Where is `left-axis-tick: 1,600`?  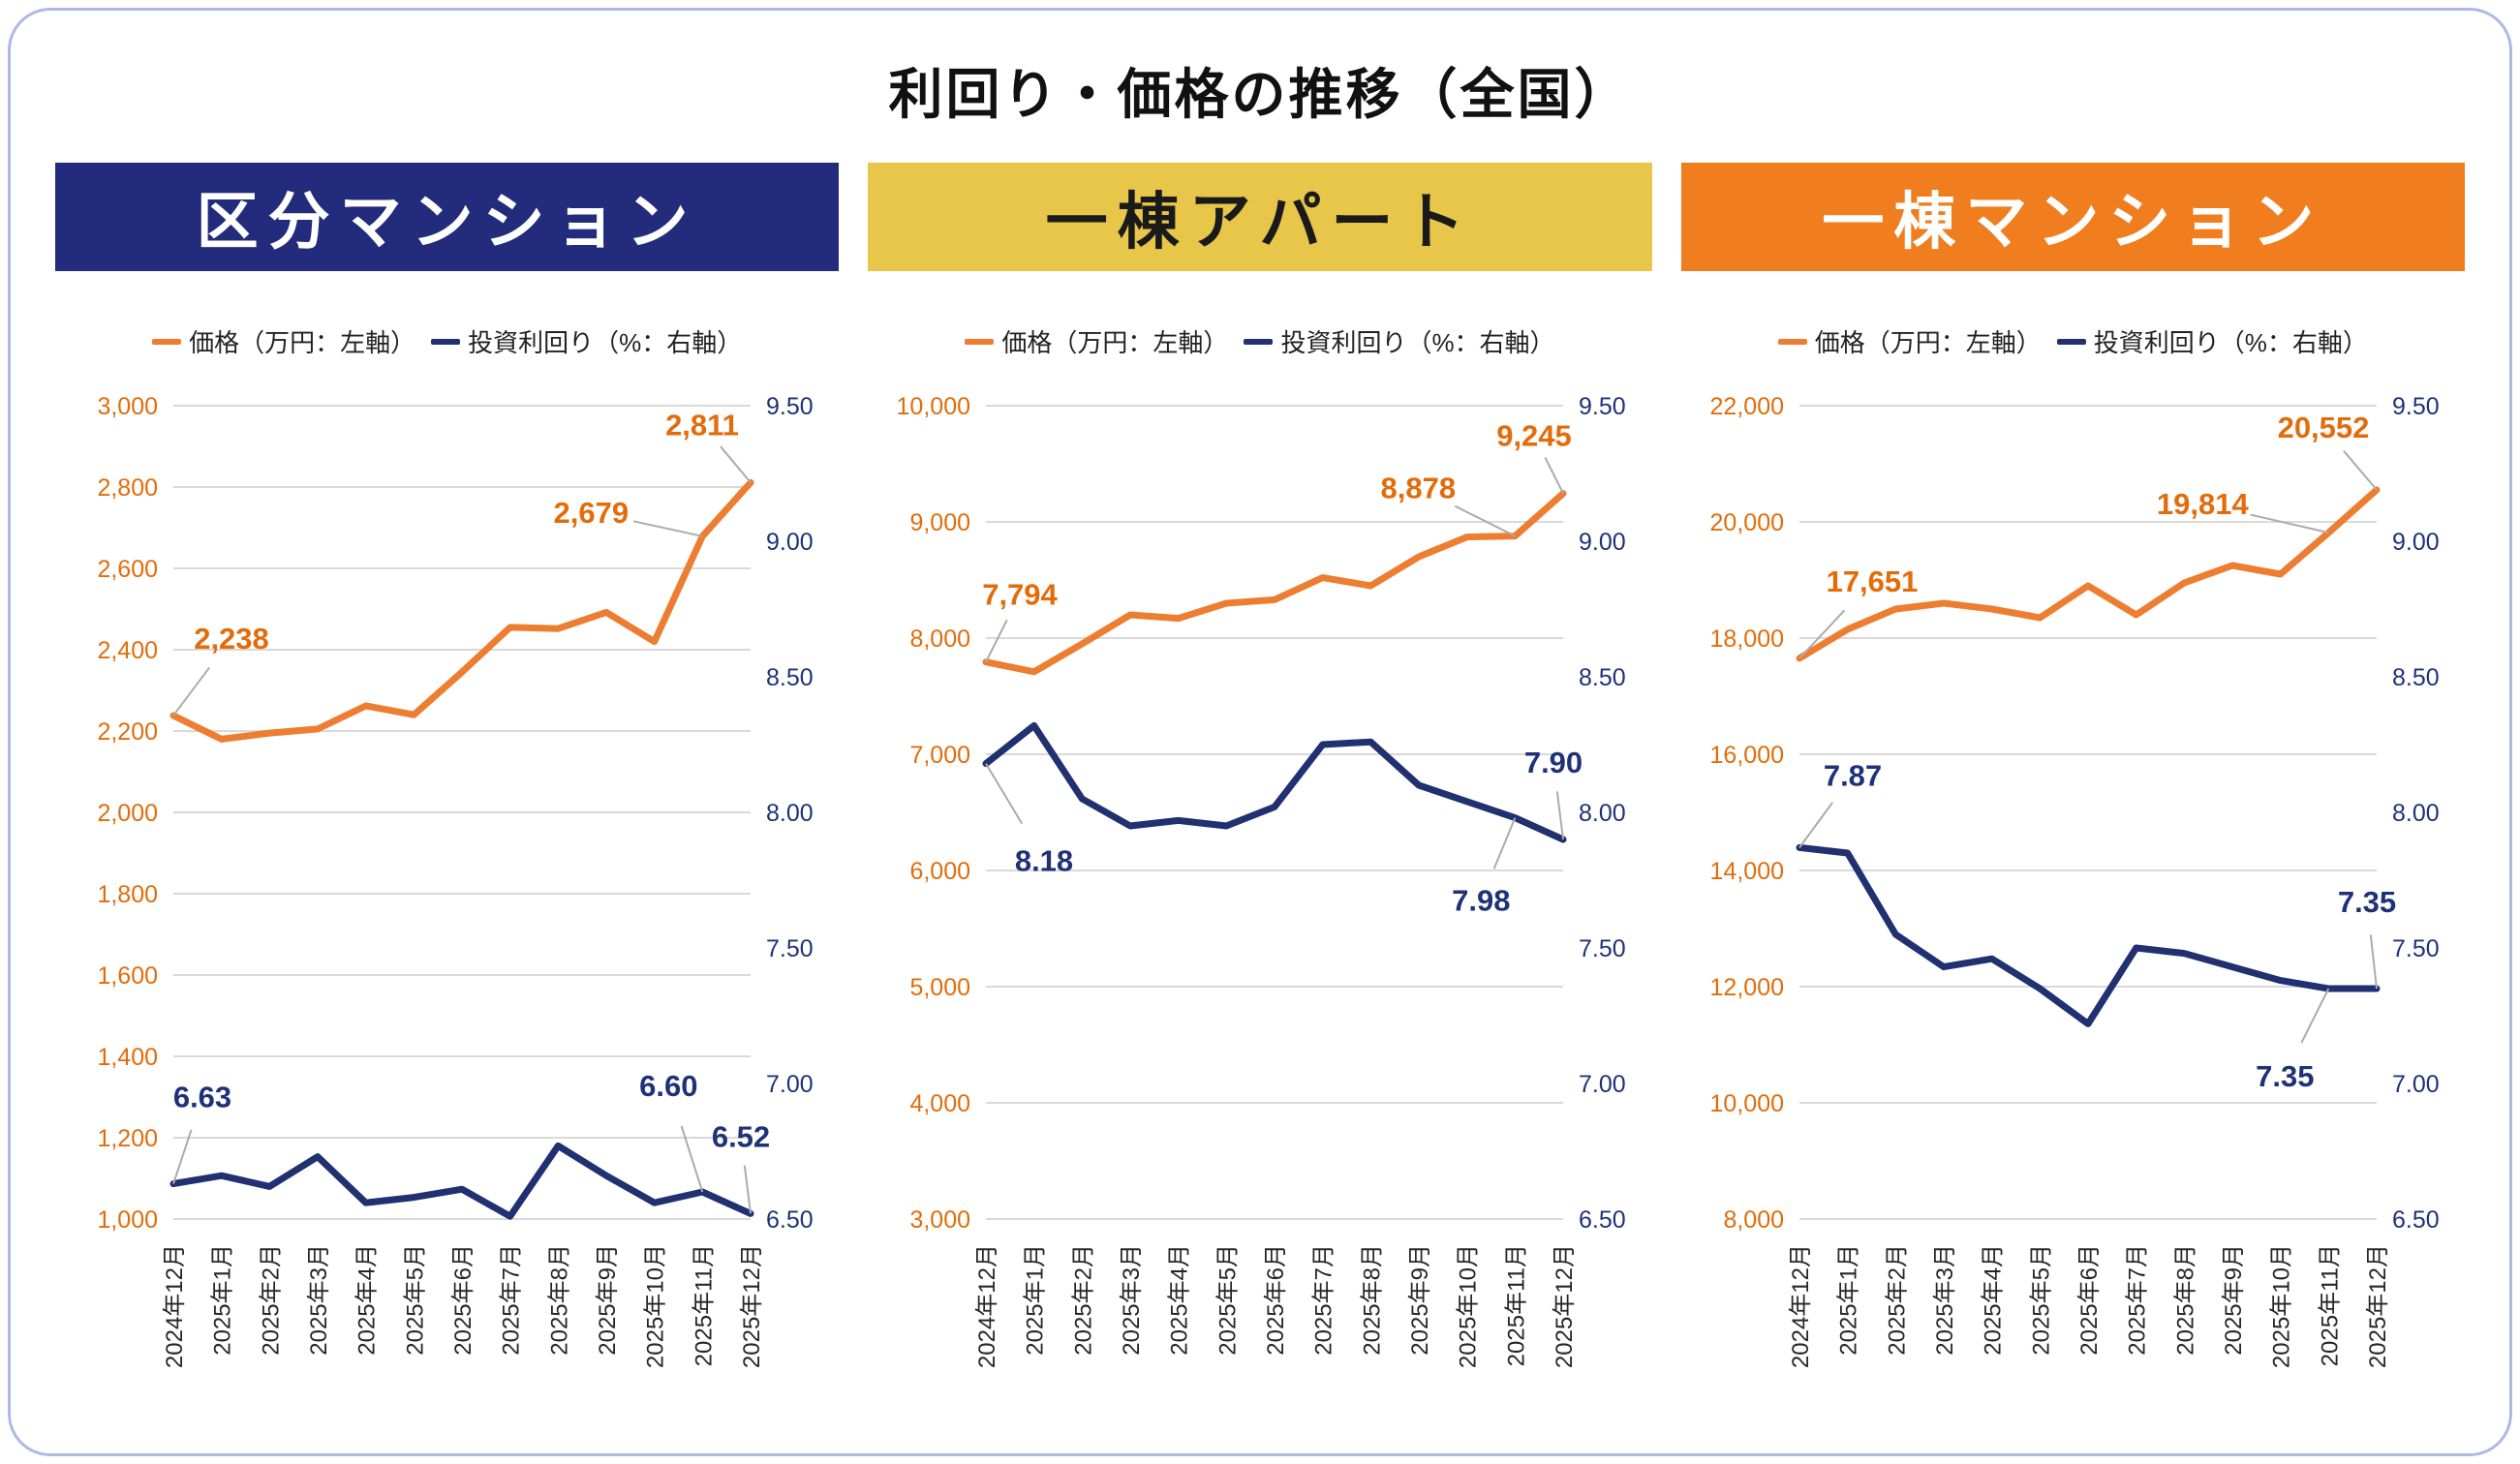 left-axis-tick: 1,600 is located at coordinates (128, 976).